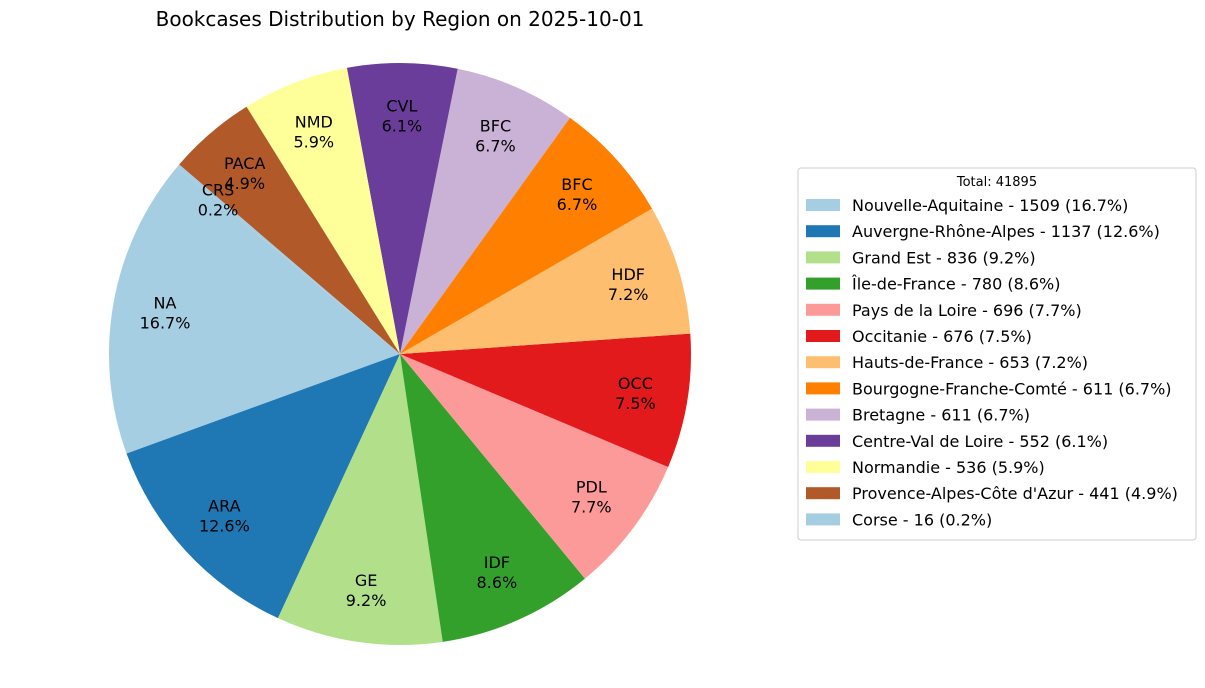  What do you see at coordinates (497, 562) in the screenshot?
I see `slice-label-abbr: IDF` at bounding box center [497, 562].